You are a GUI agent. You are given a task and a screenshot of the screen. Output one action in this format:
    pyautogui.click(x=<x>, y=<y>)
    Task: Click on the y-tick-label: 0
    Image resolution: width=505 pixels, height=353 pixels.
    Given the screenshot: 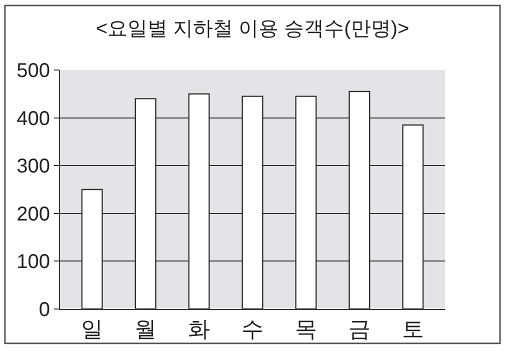 What is the action you would take?
    pyautogui.click(x=44, y=310)
    